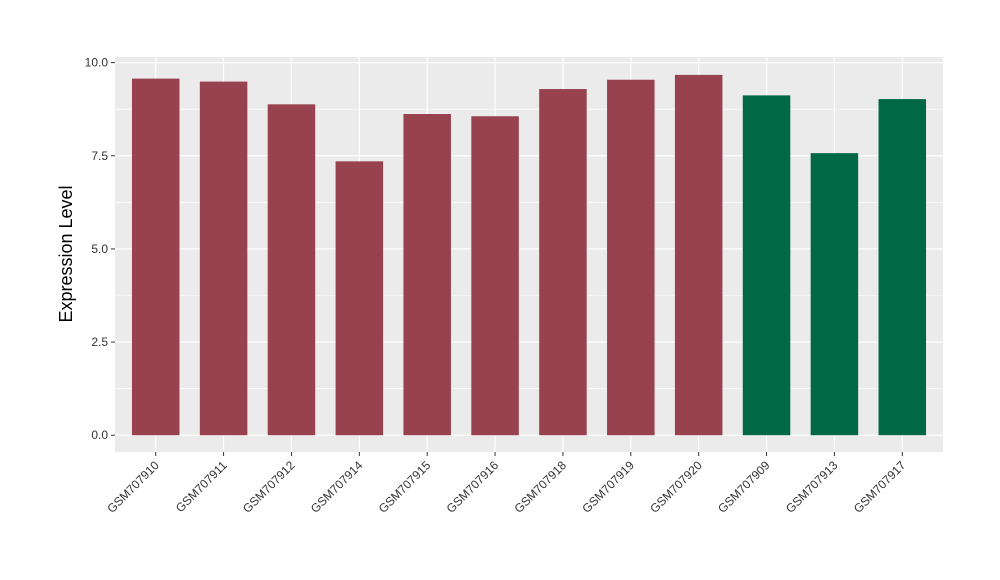  I want to click on bar-GSM707914, so click(359, 298).